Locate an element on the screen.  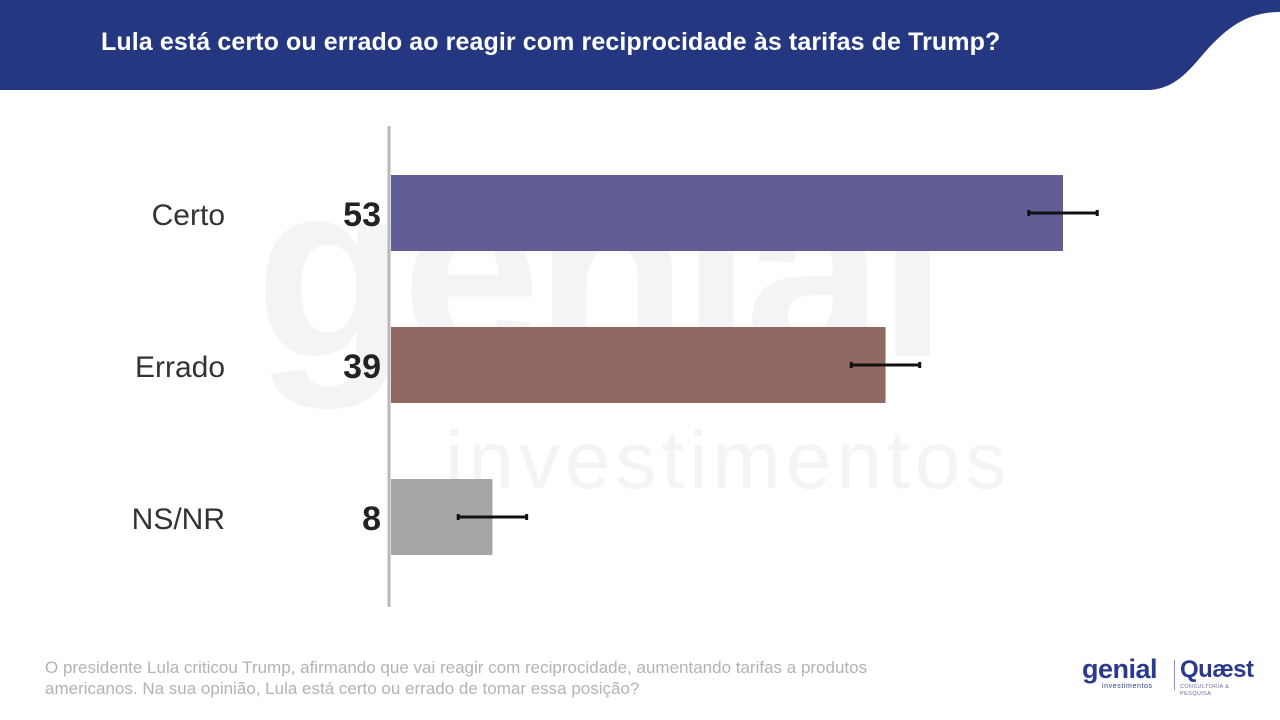
quaest-logo-main: Quæst is located at coordinates (1217, 669).